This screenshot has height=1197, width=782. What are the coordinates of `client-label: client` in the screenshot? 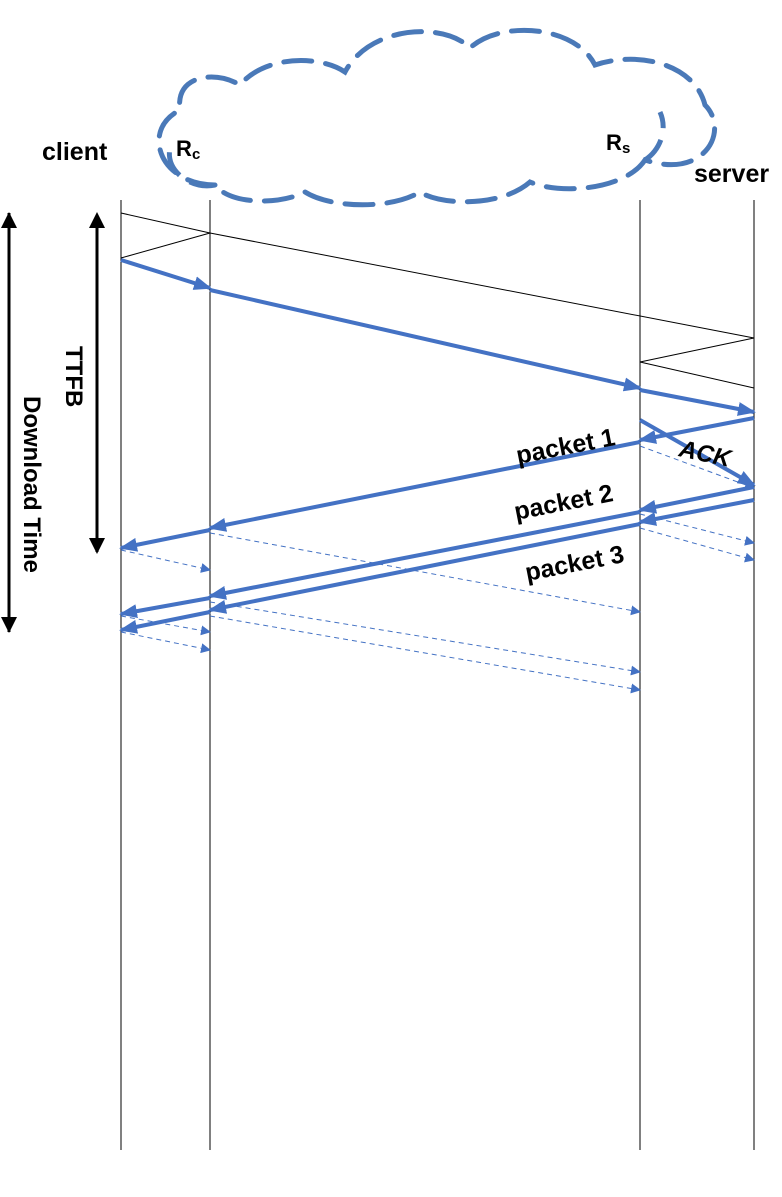 It's located at (75, 152).